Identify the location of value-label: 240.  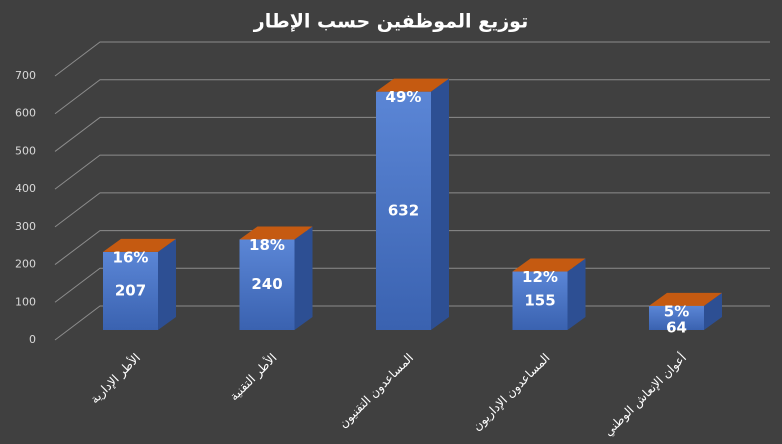
(266, 284).